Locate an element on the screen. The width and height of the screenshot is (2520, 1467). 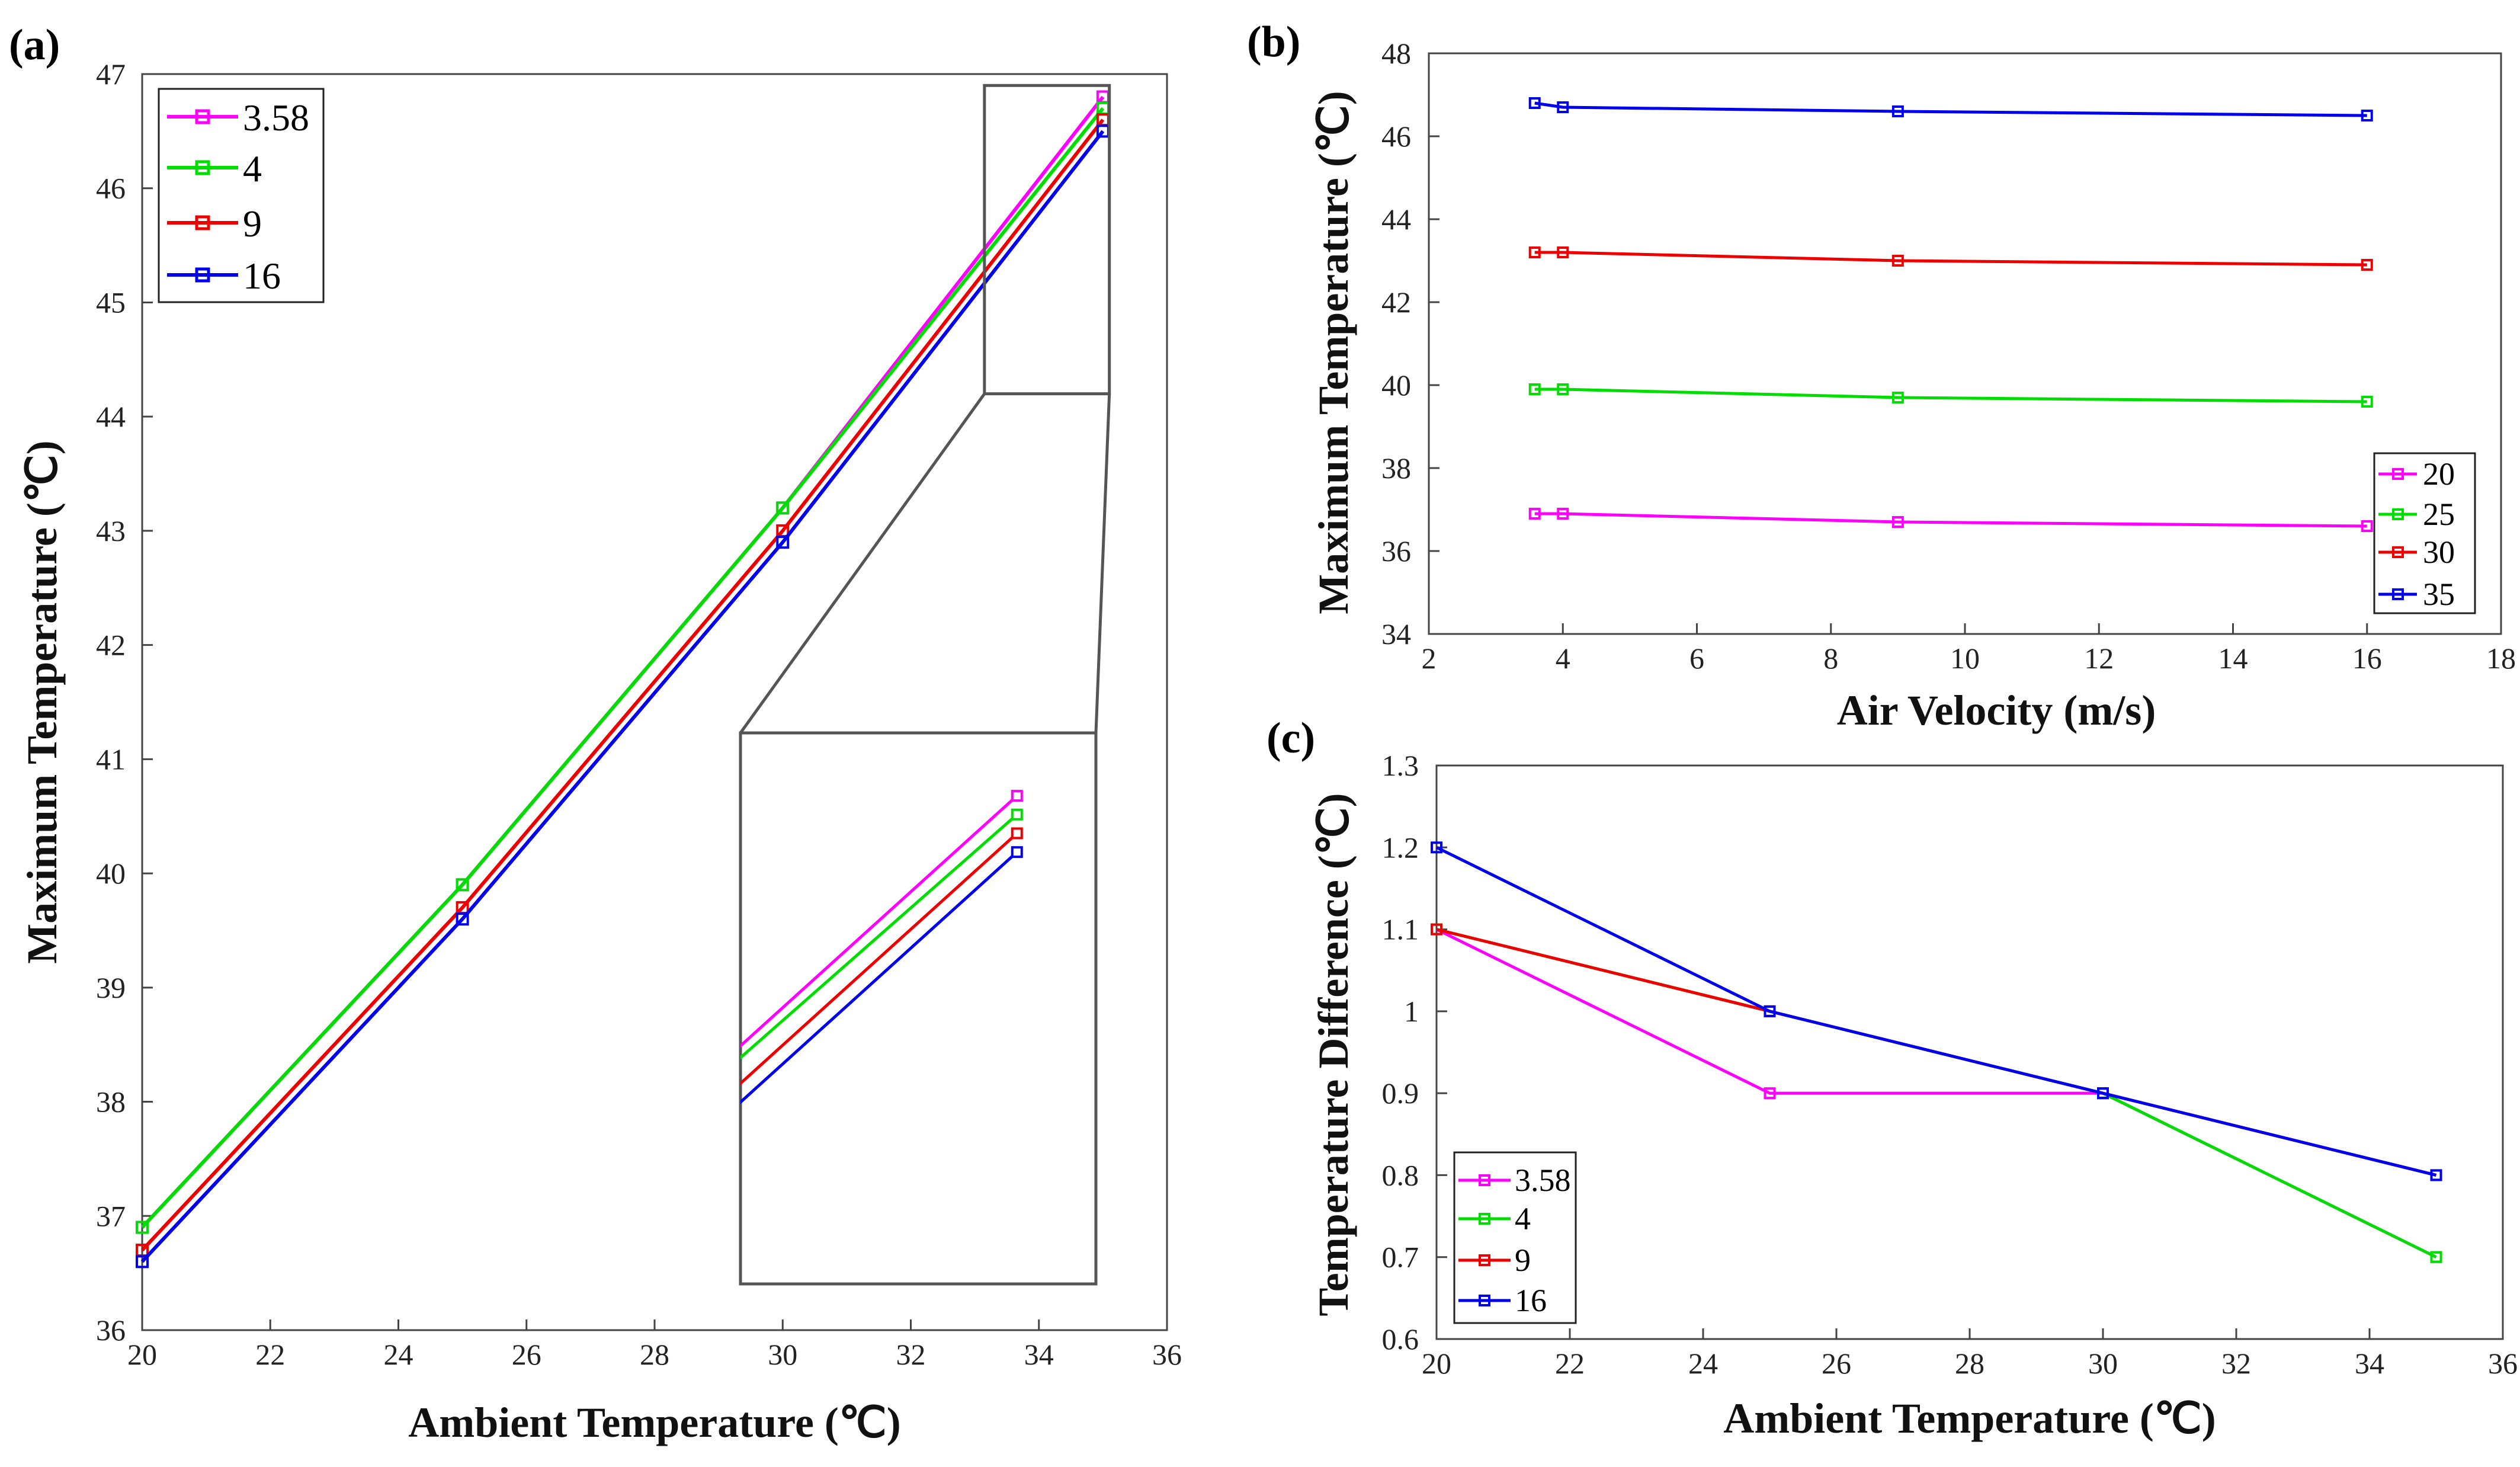
y-tick-label-b: 38 is located at coordinates (1396, 468).